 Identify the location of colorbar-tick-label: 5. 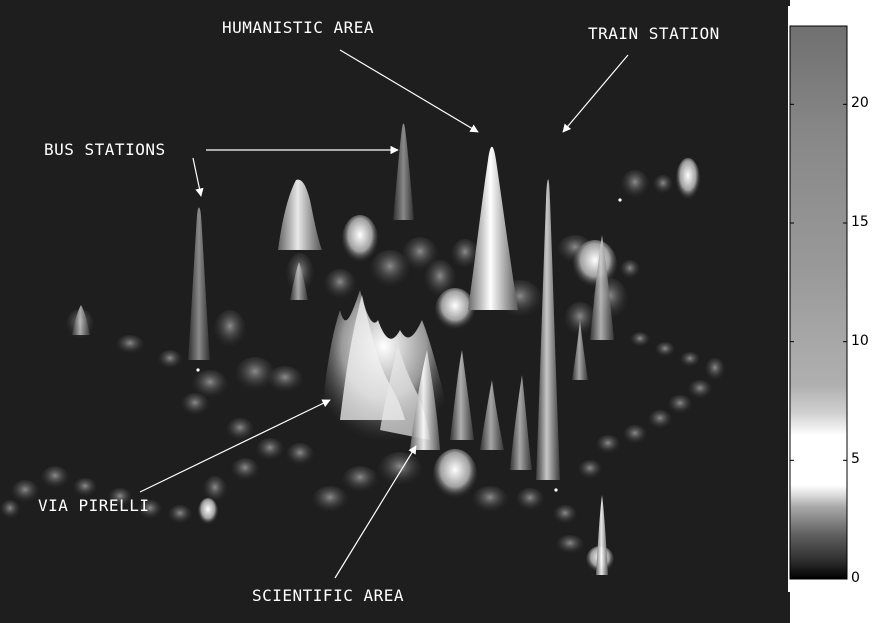
(855, 459).